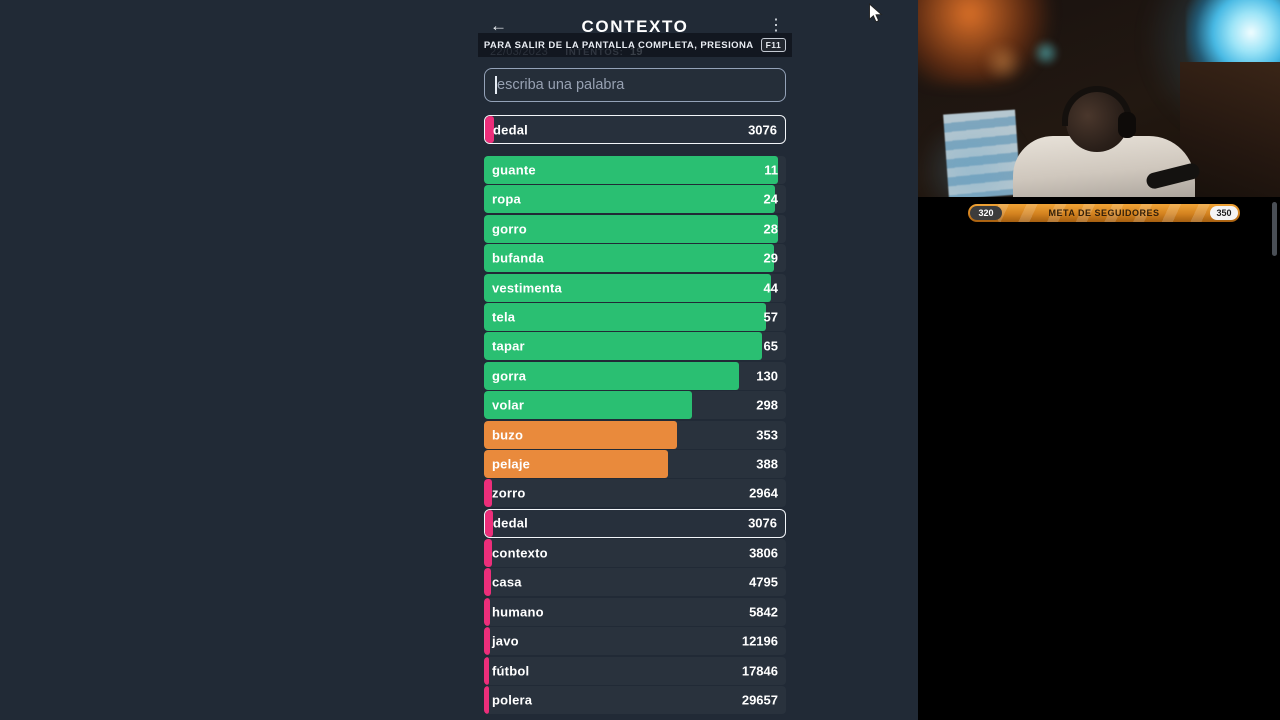 This screenshot has height=720, width=1280. I want to click on guess-rank: 24, so click(770, 199).